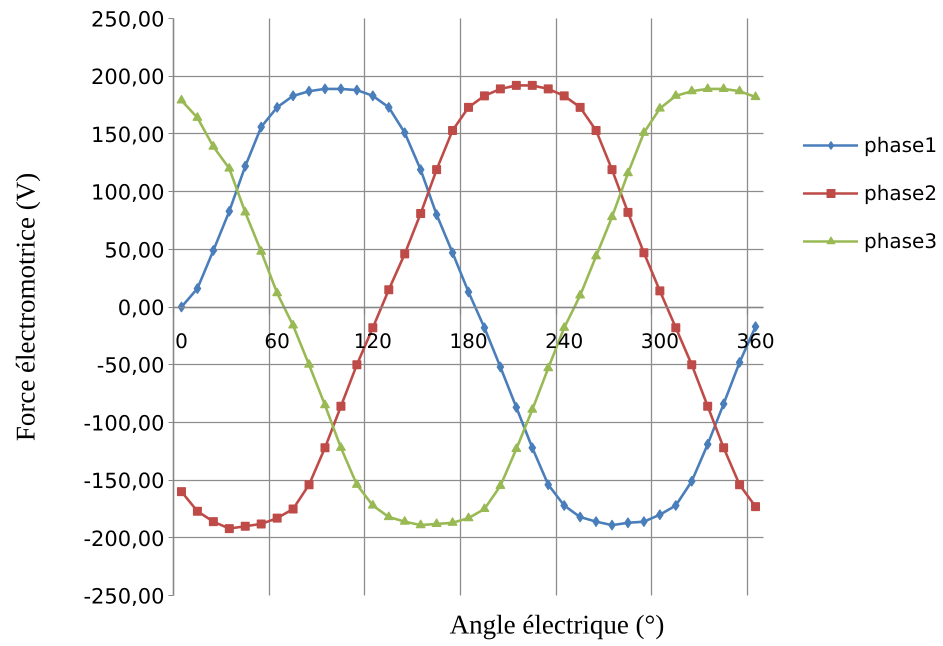 Image resolution: width=943 pixels, height=646 pixels. I want to click on legend-label: phase2, so click(901, 193).